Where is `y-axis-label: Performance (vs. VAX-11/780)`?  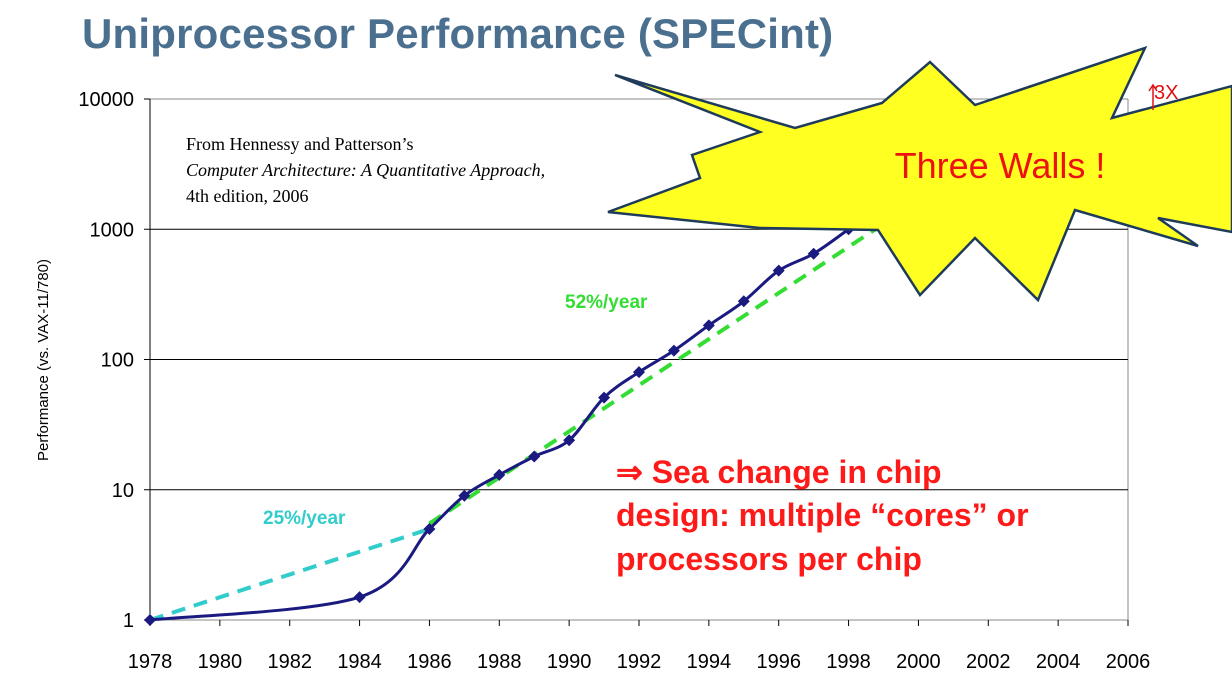
y-axis-label: Performance (vs. VAX-11/780) is located at coordinates (43, 360).